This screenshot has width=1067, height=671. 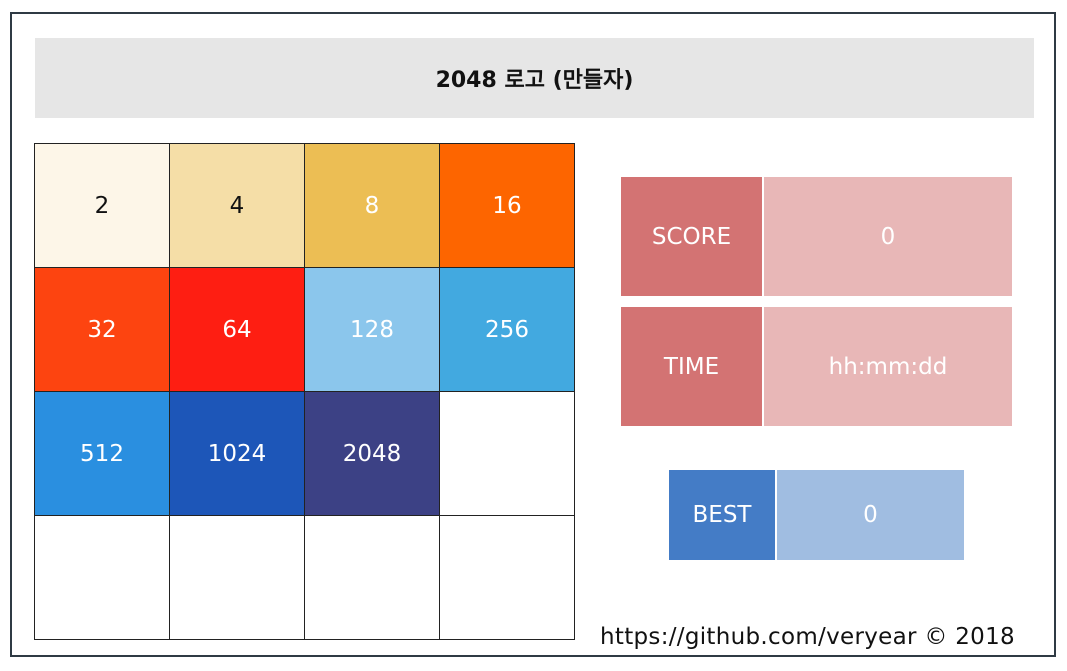 What do you see at coordinates (722, 515) in the screenshot?
I see `best-label: BEST` at bounding box center [722, 515].